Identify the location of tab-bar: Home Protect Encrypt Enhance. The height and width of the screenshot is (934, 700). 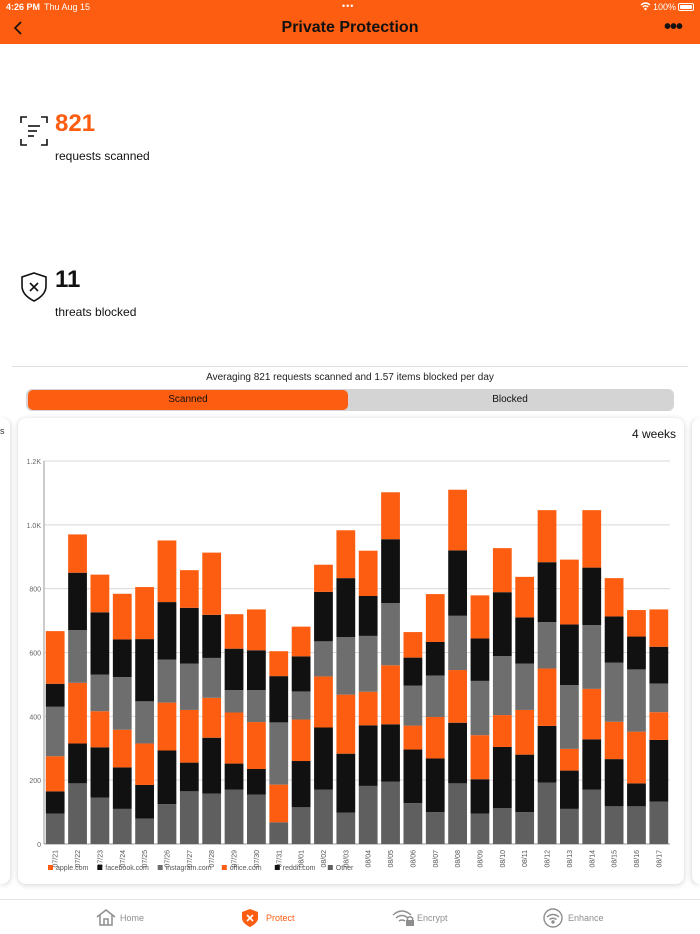
(350, 916).